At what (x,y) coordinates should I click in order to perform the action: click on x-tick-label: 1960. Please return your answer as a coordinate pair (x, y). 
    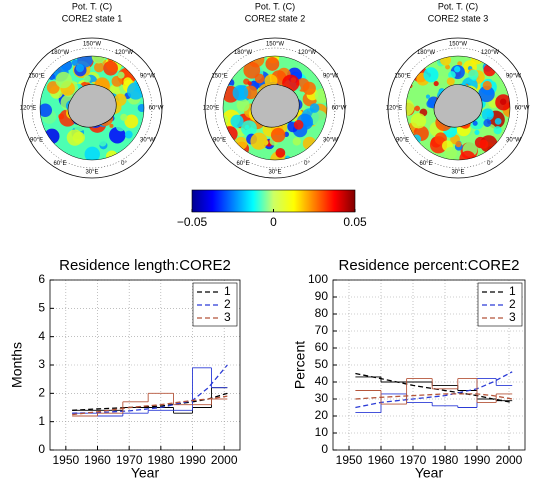
    Looking at the image, I should click on (381, 460).